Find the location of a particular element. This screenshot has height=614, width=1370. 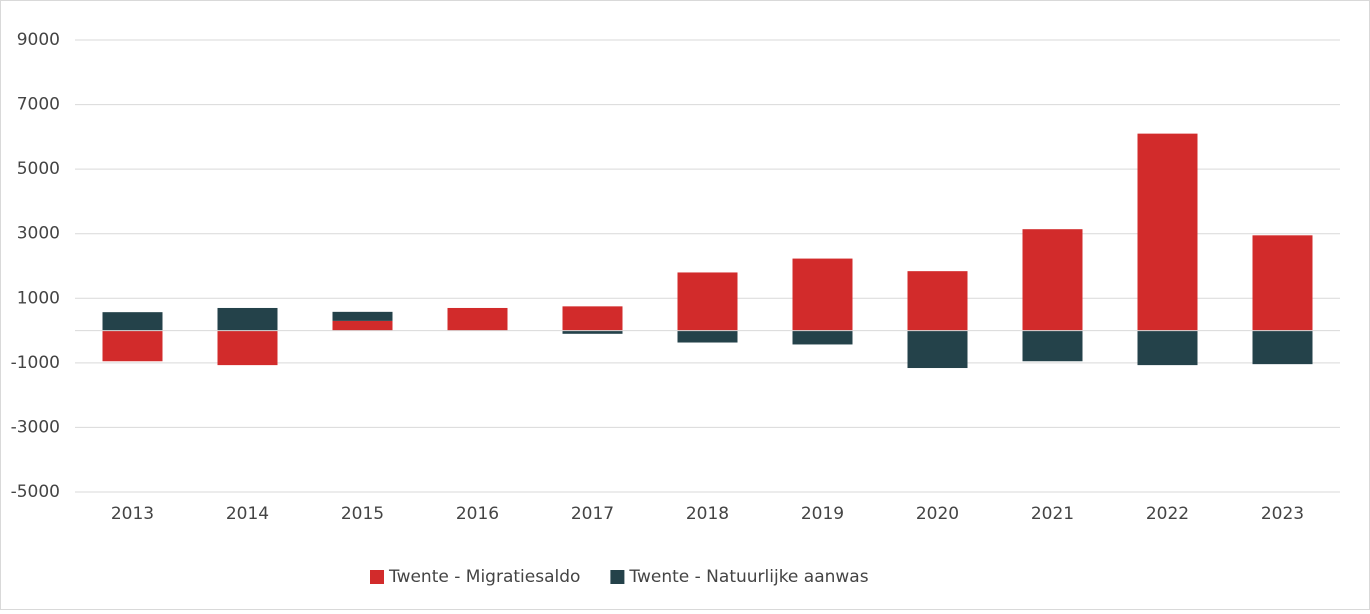

y-tick-label: -3000 is located at coordinates (35, 427).